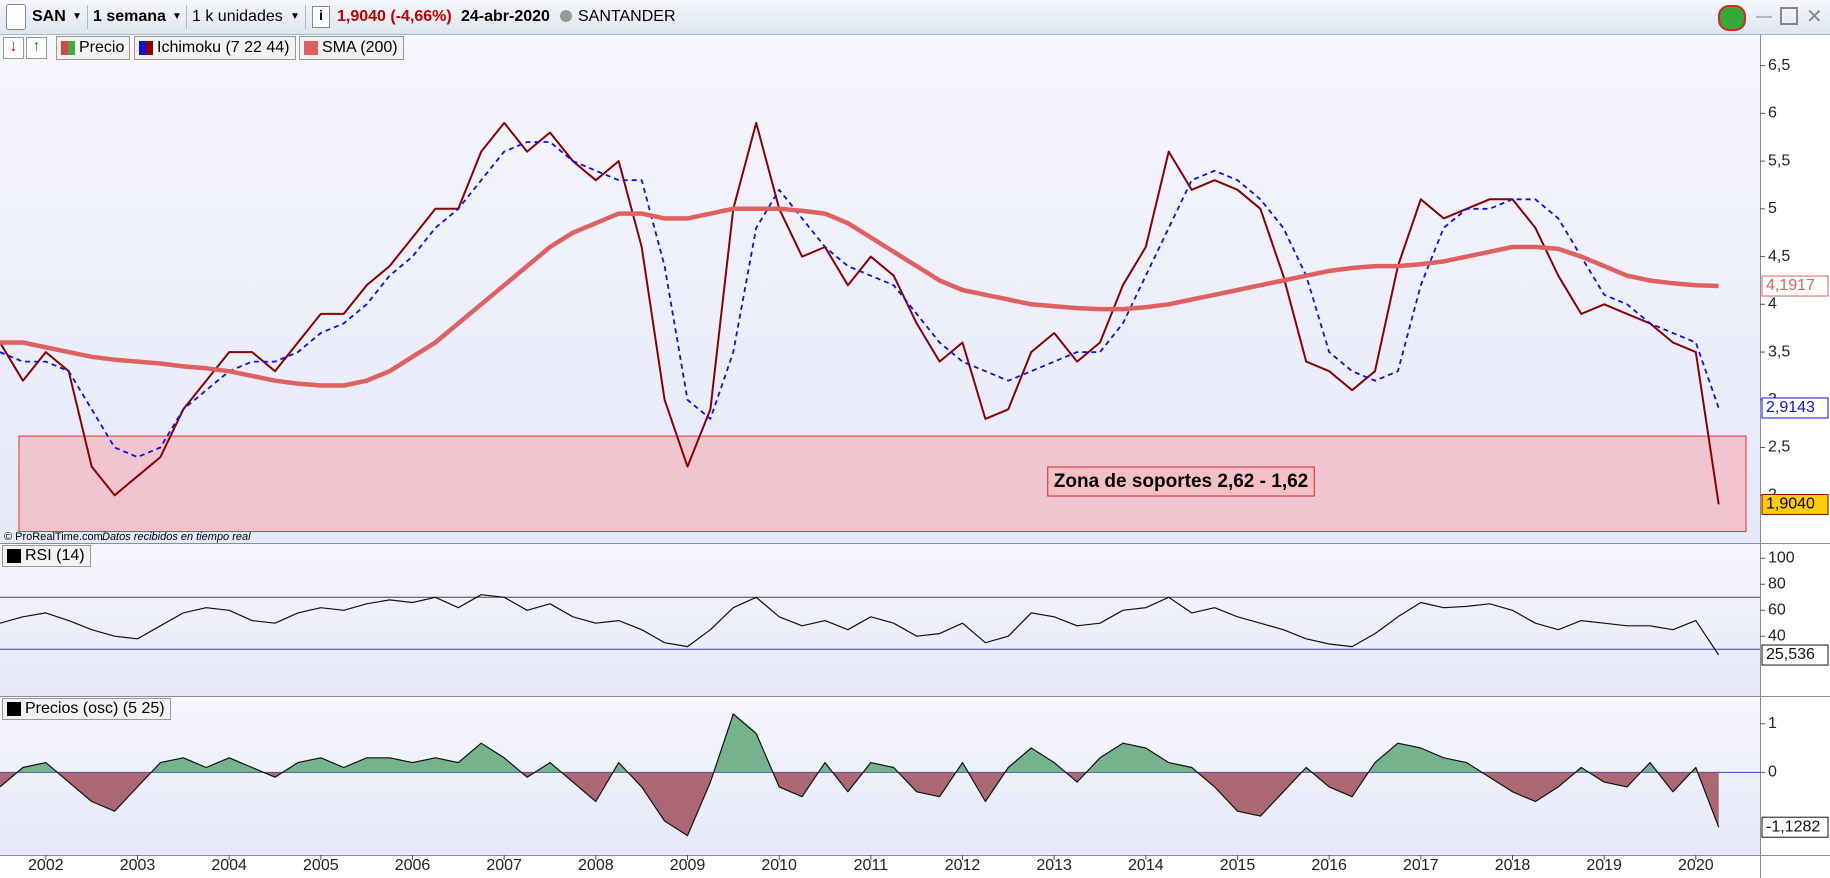  I want to click on x-tick-label: 2011, so click(871, 865).